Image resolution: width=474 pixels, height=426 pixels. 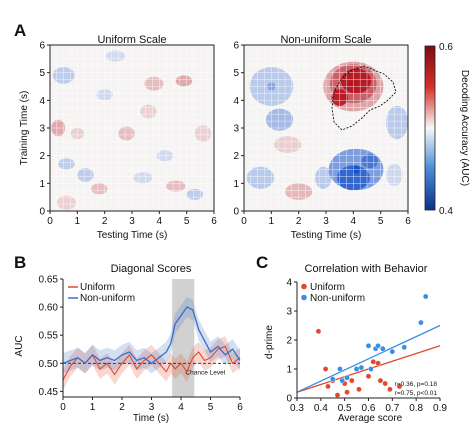 What do you see at coordinates (447, 129) in the screenshot?
I see `colorbar: 0.6 0.4 Decoding Accuracy (AUC)` at bounding box center [447, 129].